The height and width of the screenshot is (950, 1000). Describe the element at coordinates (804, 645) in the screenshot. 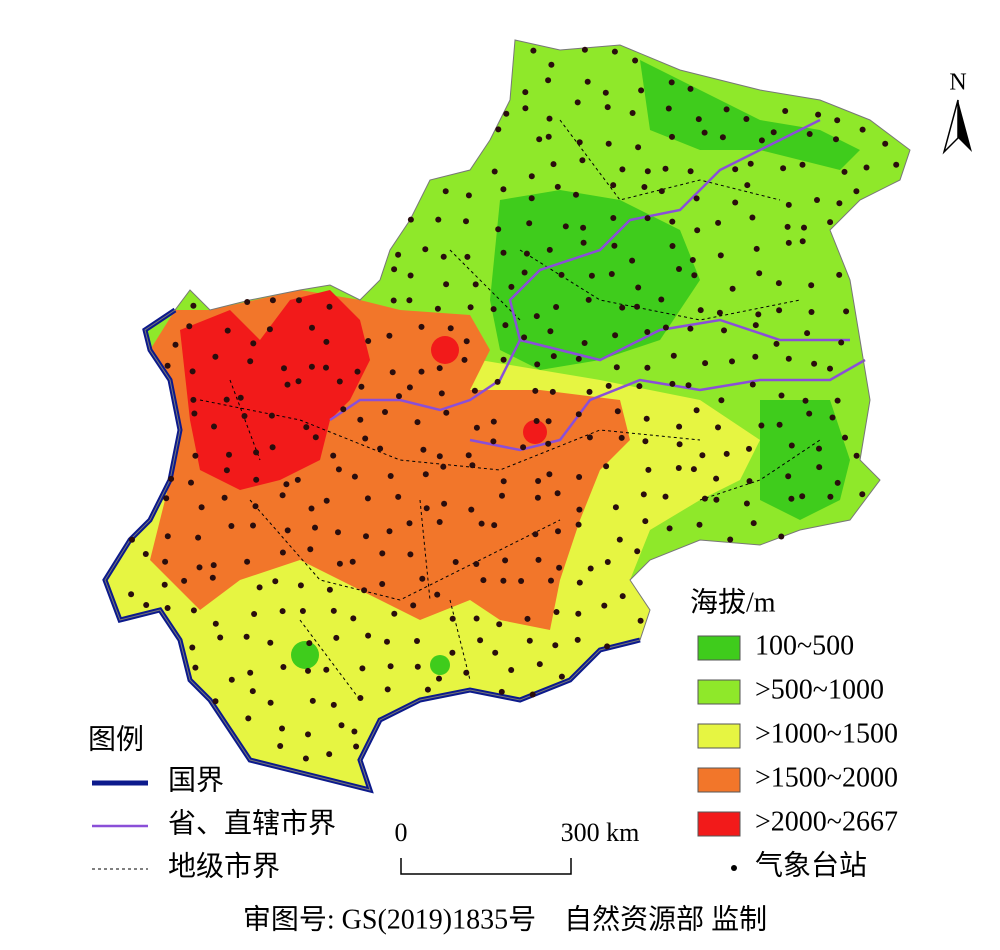

I see `legend-label: 100~500` at that location.